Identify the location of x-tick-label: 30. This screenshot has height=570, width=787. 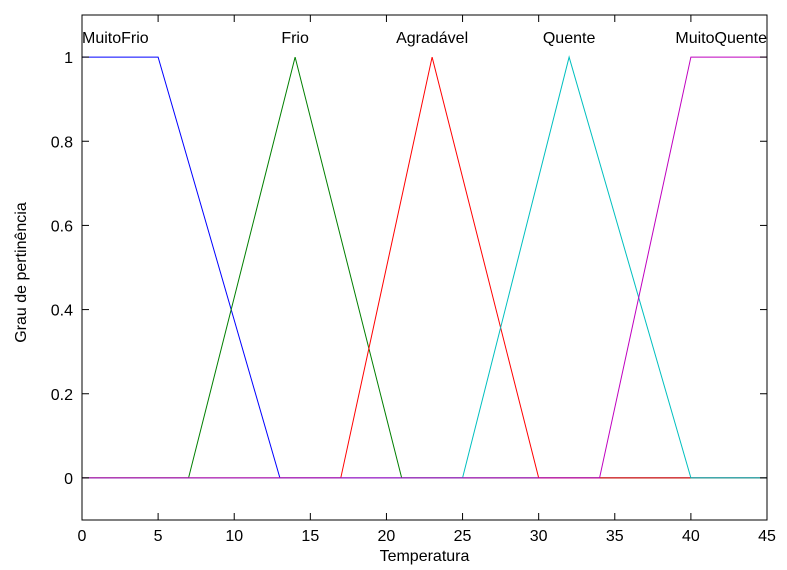
(539, 536).